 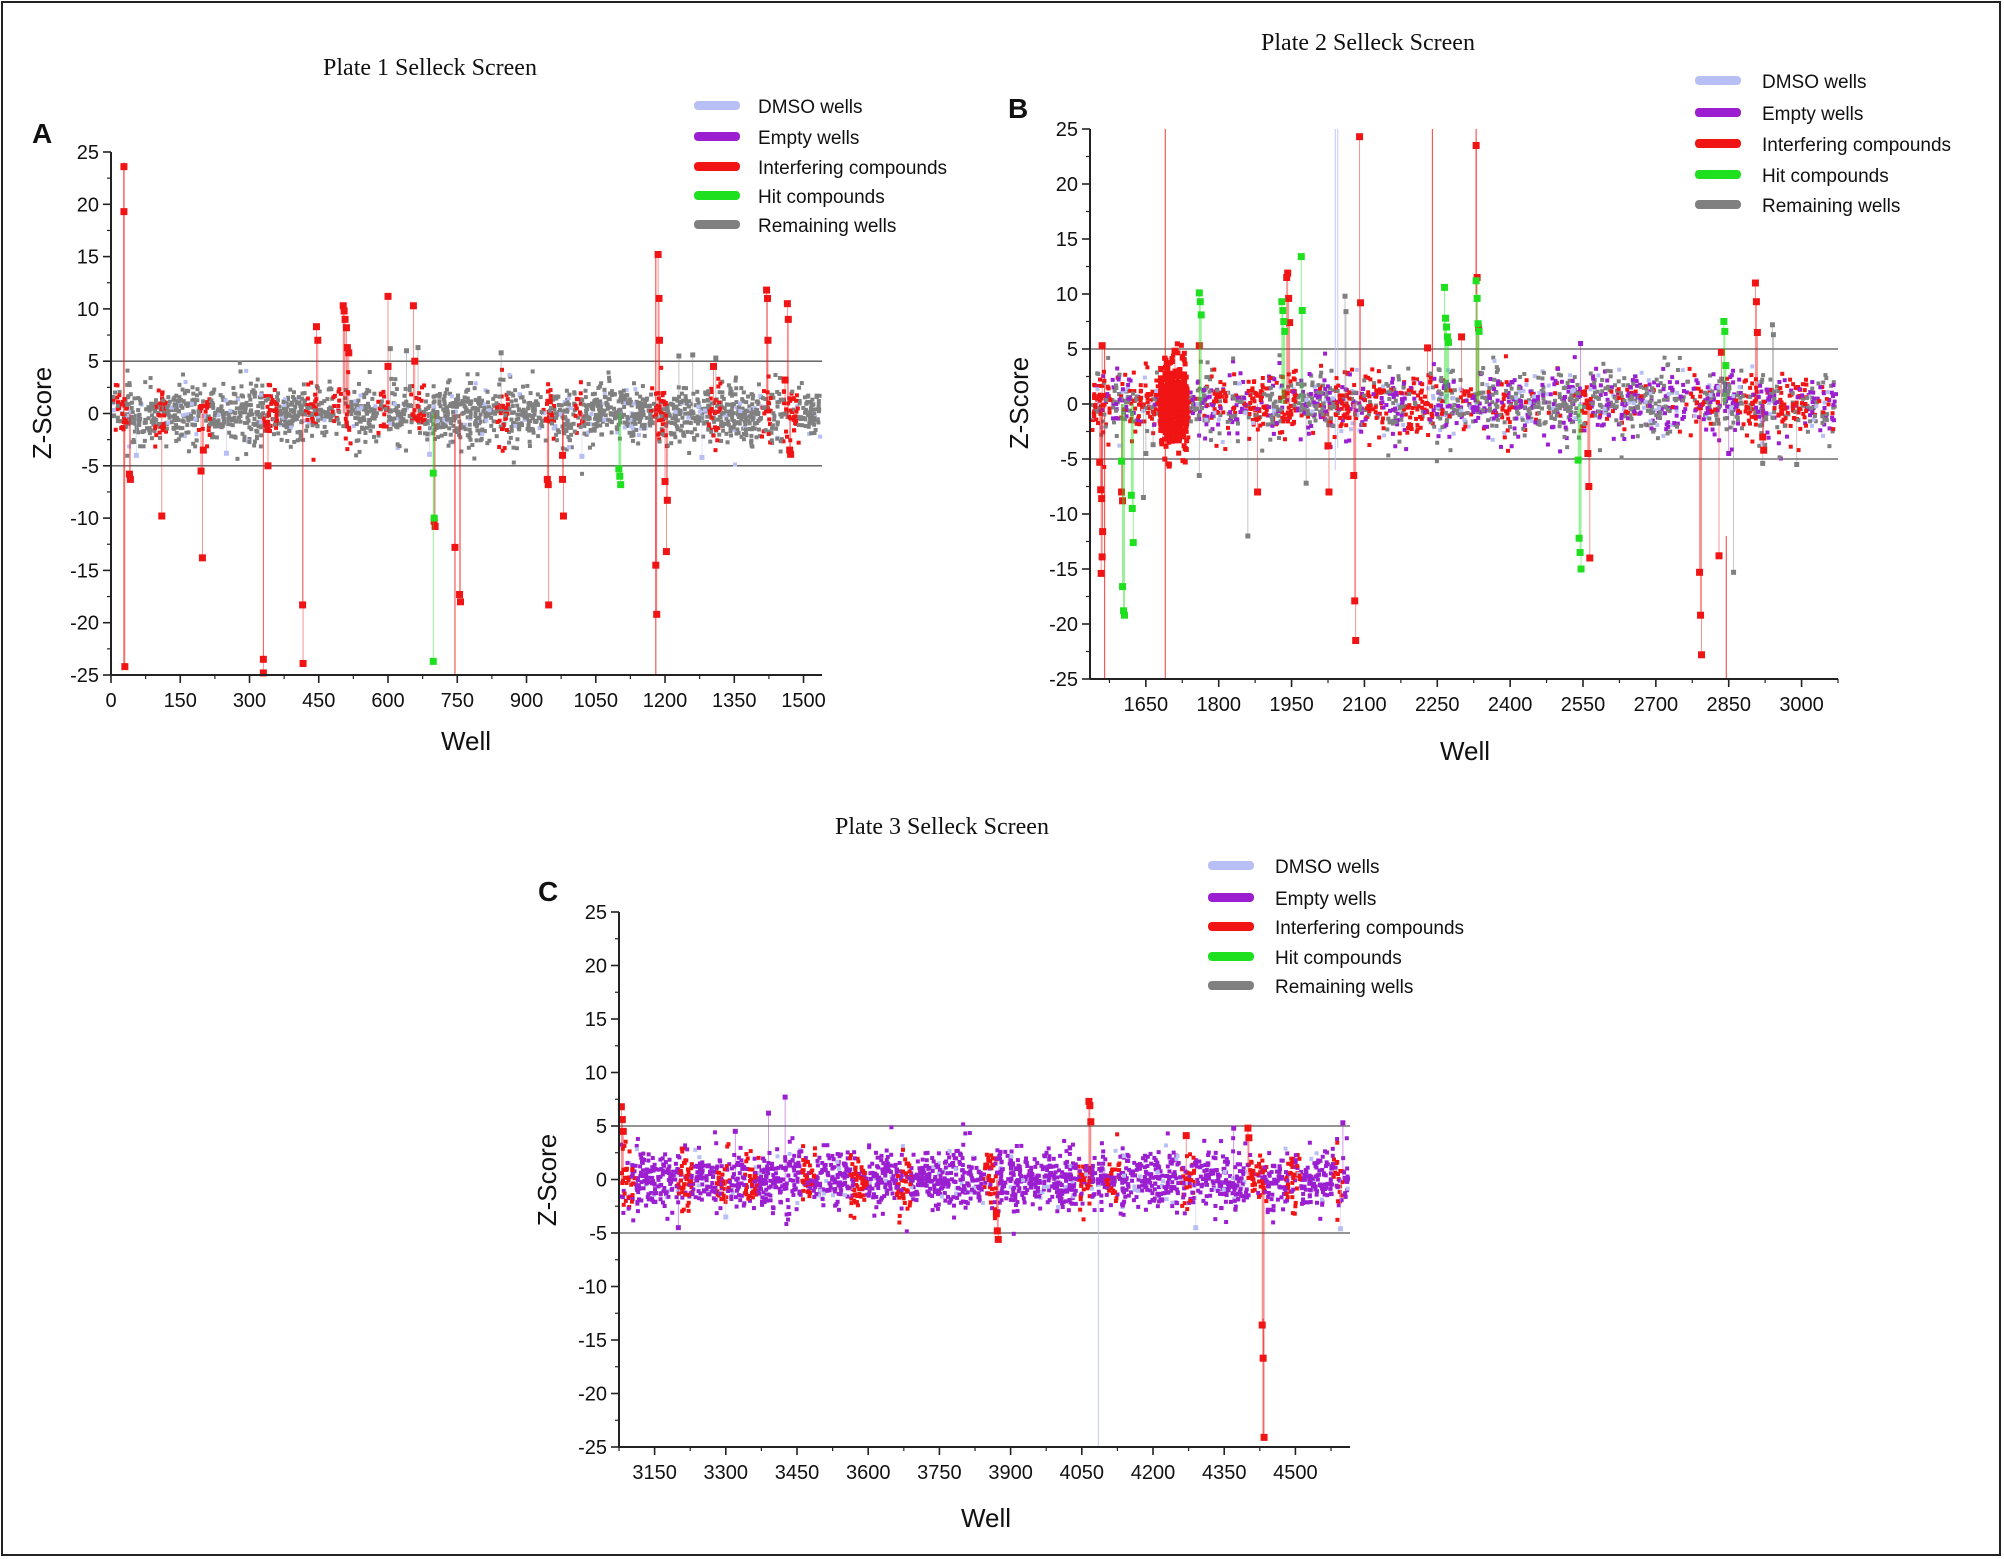 I want to click on y-tick-label: -10, so click(x=84, y=519).